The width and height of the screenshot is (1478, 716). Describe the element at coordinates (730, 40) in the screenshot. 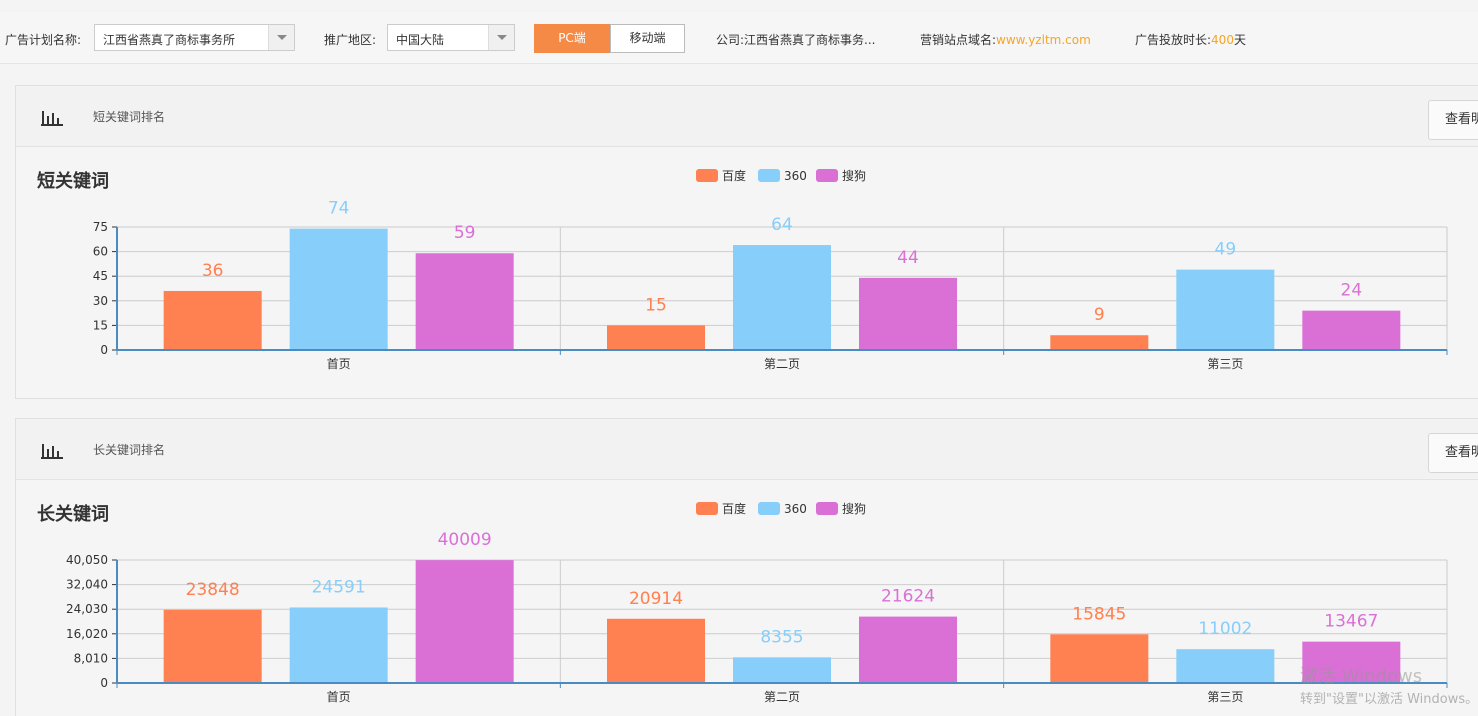

I see `company-label: 公司:` at that location.